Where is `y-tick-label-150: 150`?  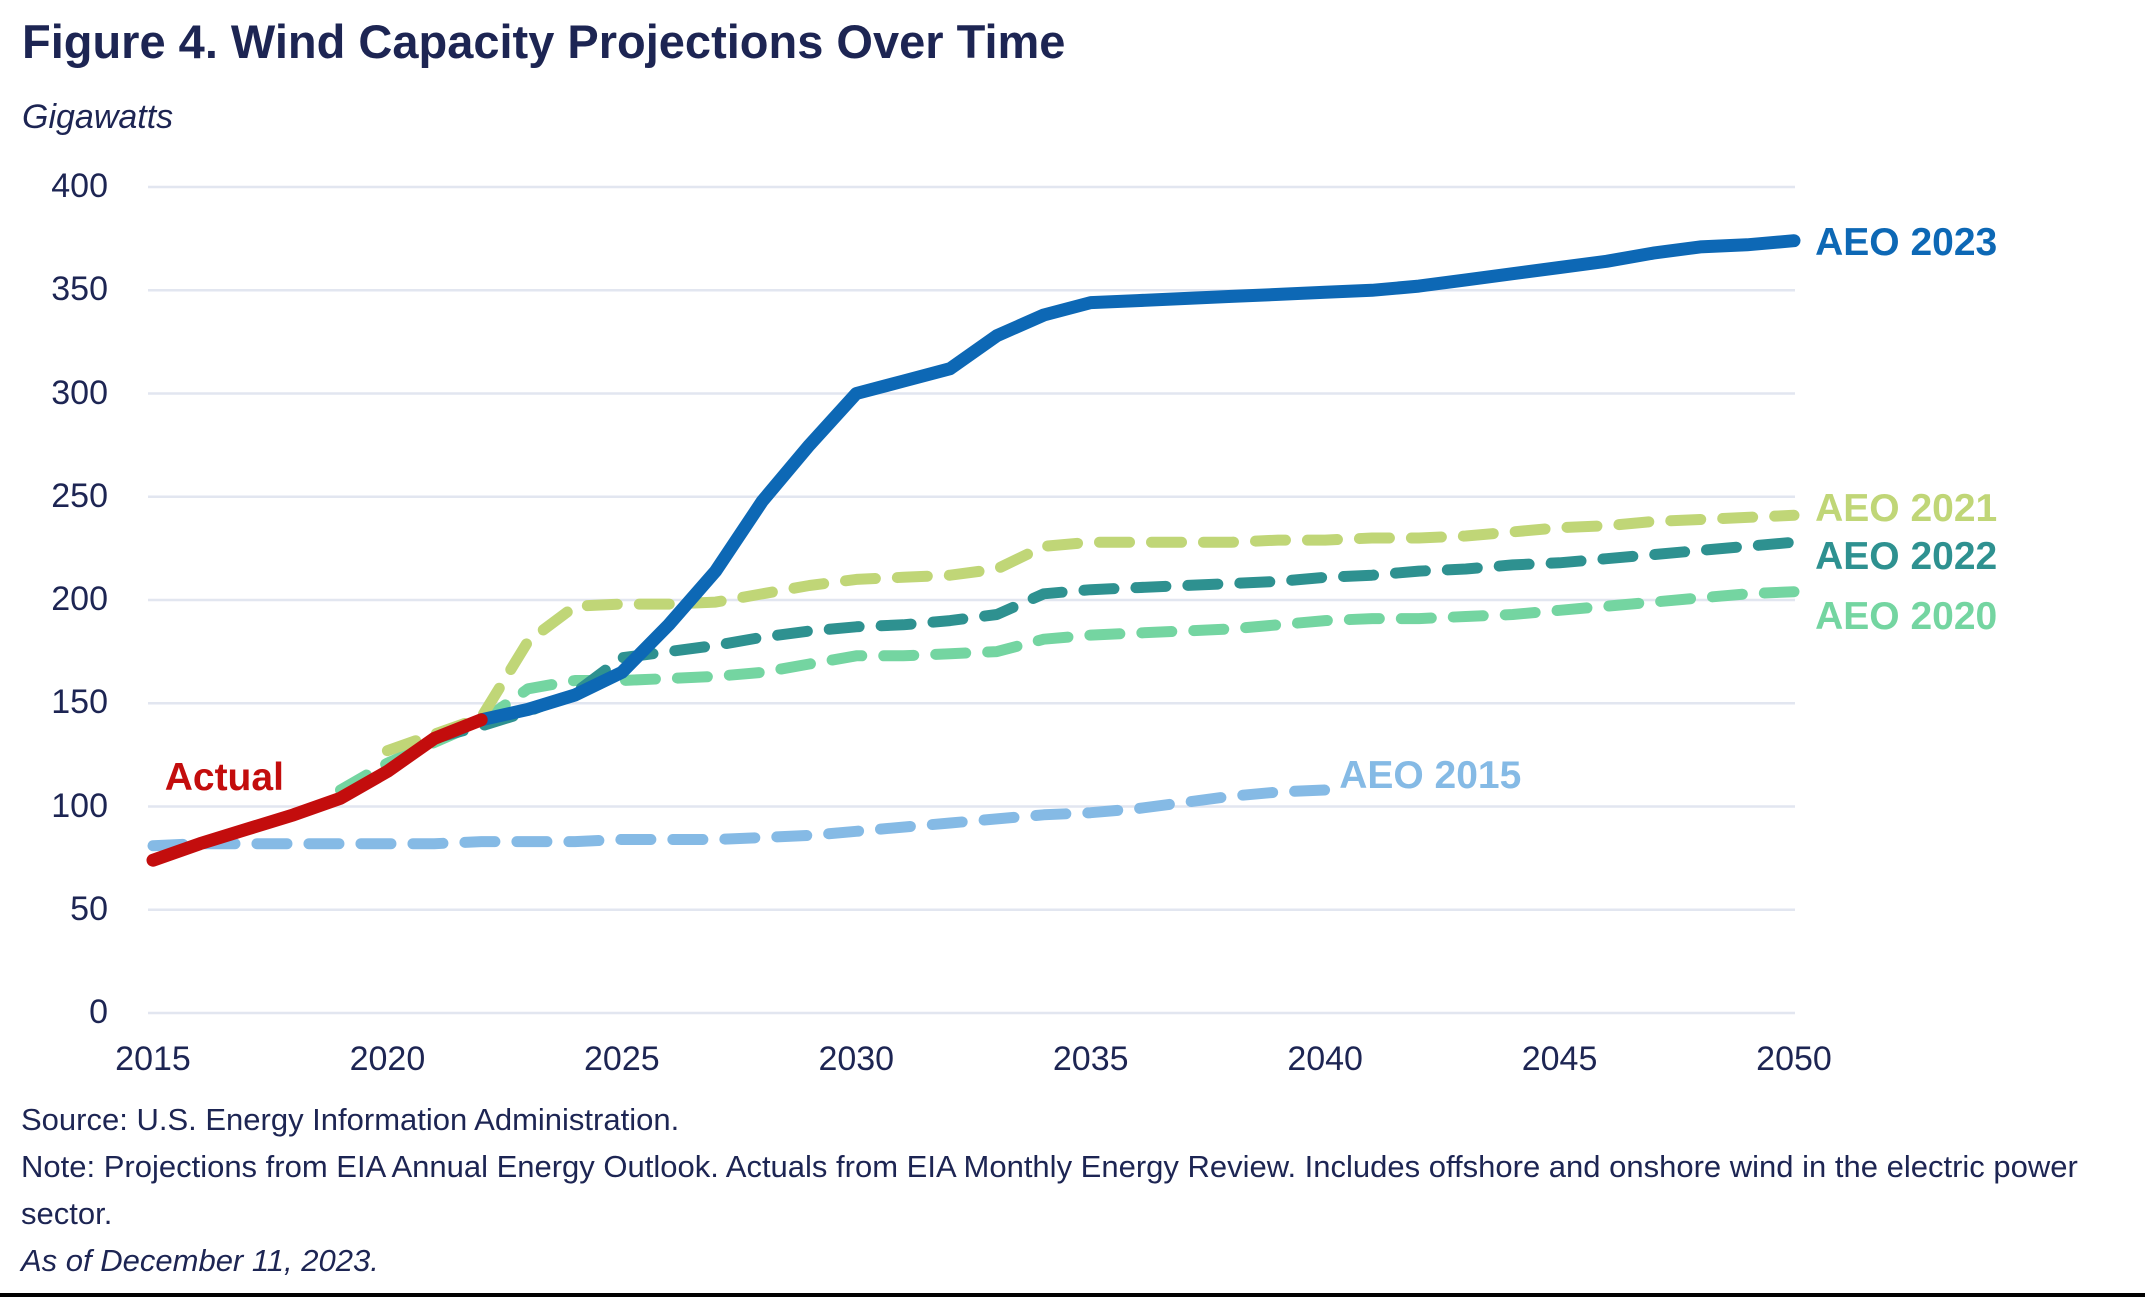 y-tick-label-150: 150 is located at coordinates (79, 702).